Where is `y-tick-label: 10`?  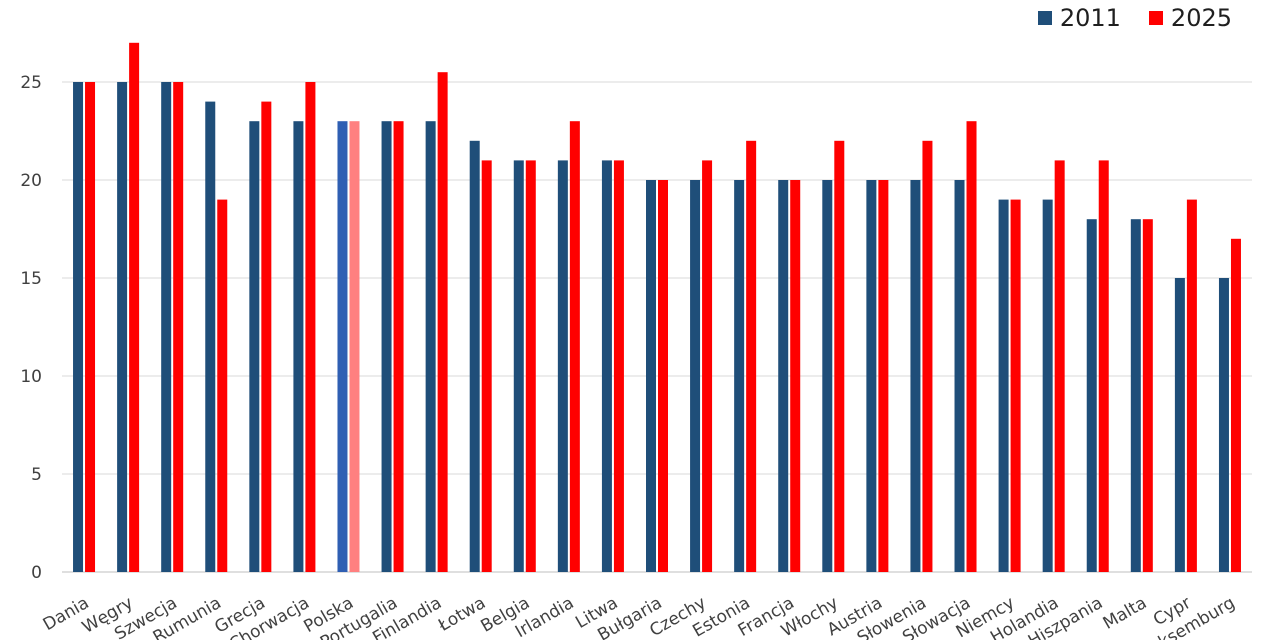
y-tick-label: 10 is located at coordinates (31, 377).